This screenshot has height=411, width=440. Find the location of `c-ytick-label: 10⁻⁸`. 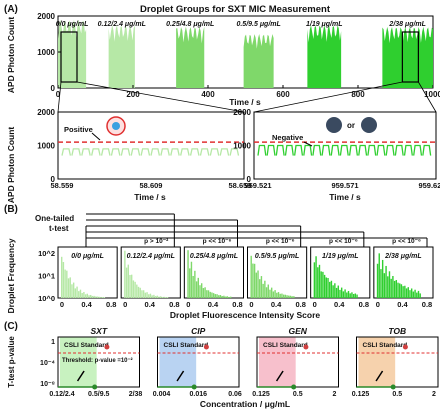

c-ytick-label: 10⁻⁸ is located at coordinates (47, 384).